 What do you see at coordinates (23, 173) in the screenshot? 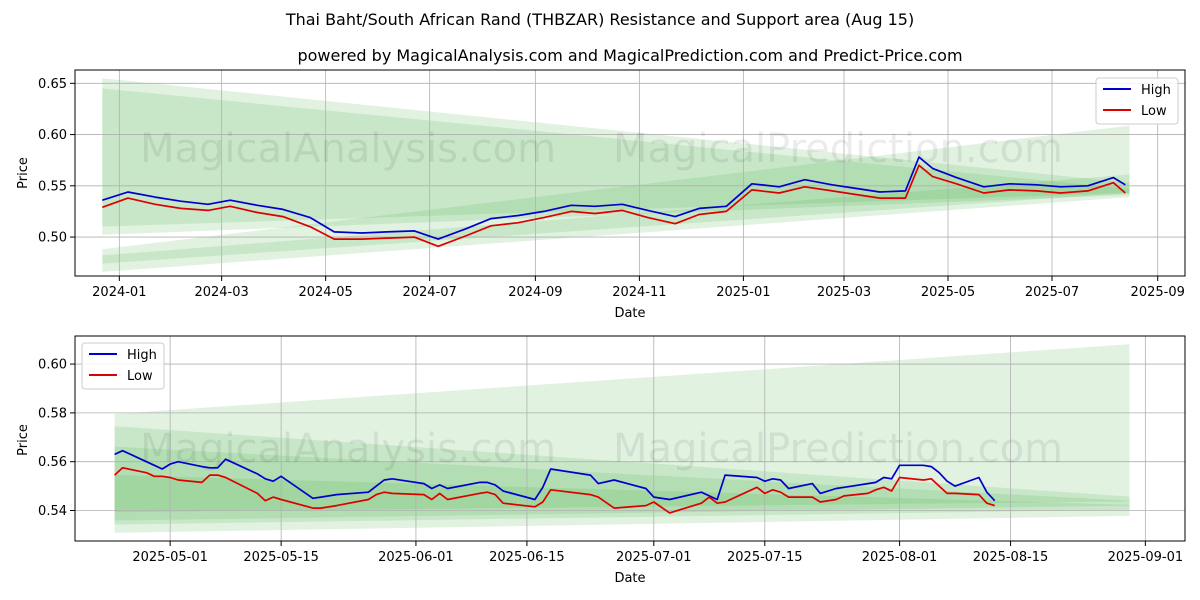
I see `top-y-axis-label: Price` at bounding box center [23, 173].